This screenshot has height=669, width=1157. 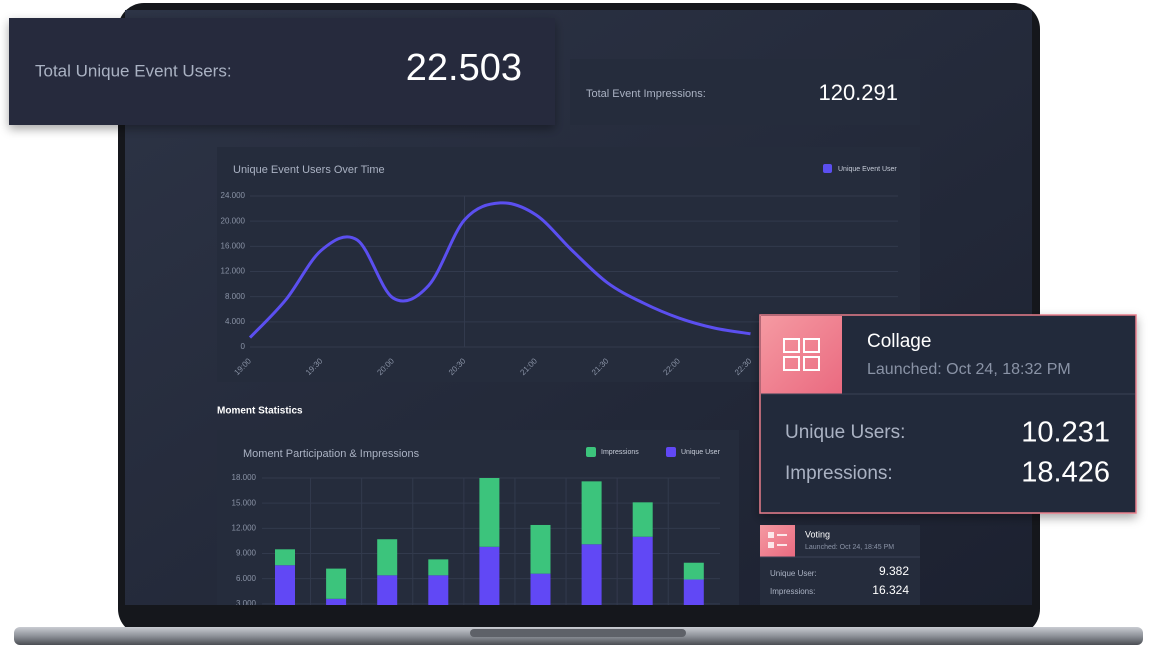 What do you see at coordinates (867, 169) in the screenshot?
I see `legend-label: Unique Event User` at bounding box center [867, 169].